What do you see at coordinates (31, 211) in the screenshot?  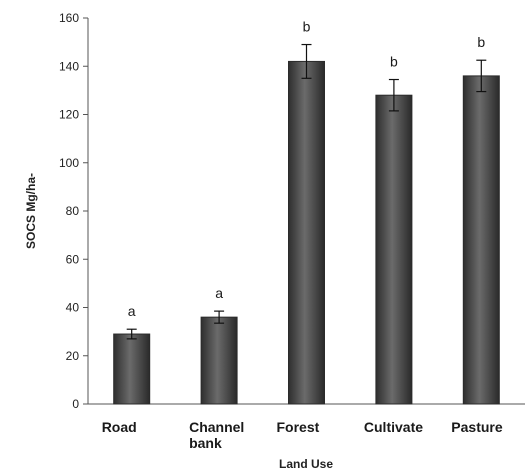 I see `y-axis-title: SOCS Mg/ha-` at bounding box center [31, 211].